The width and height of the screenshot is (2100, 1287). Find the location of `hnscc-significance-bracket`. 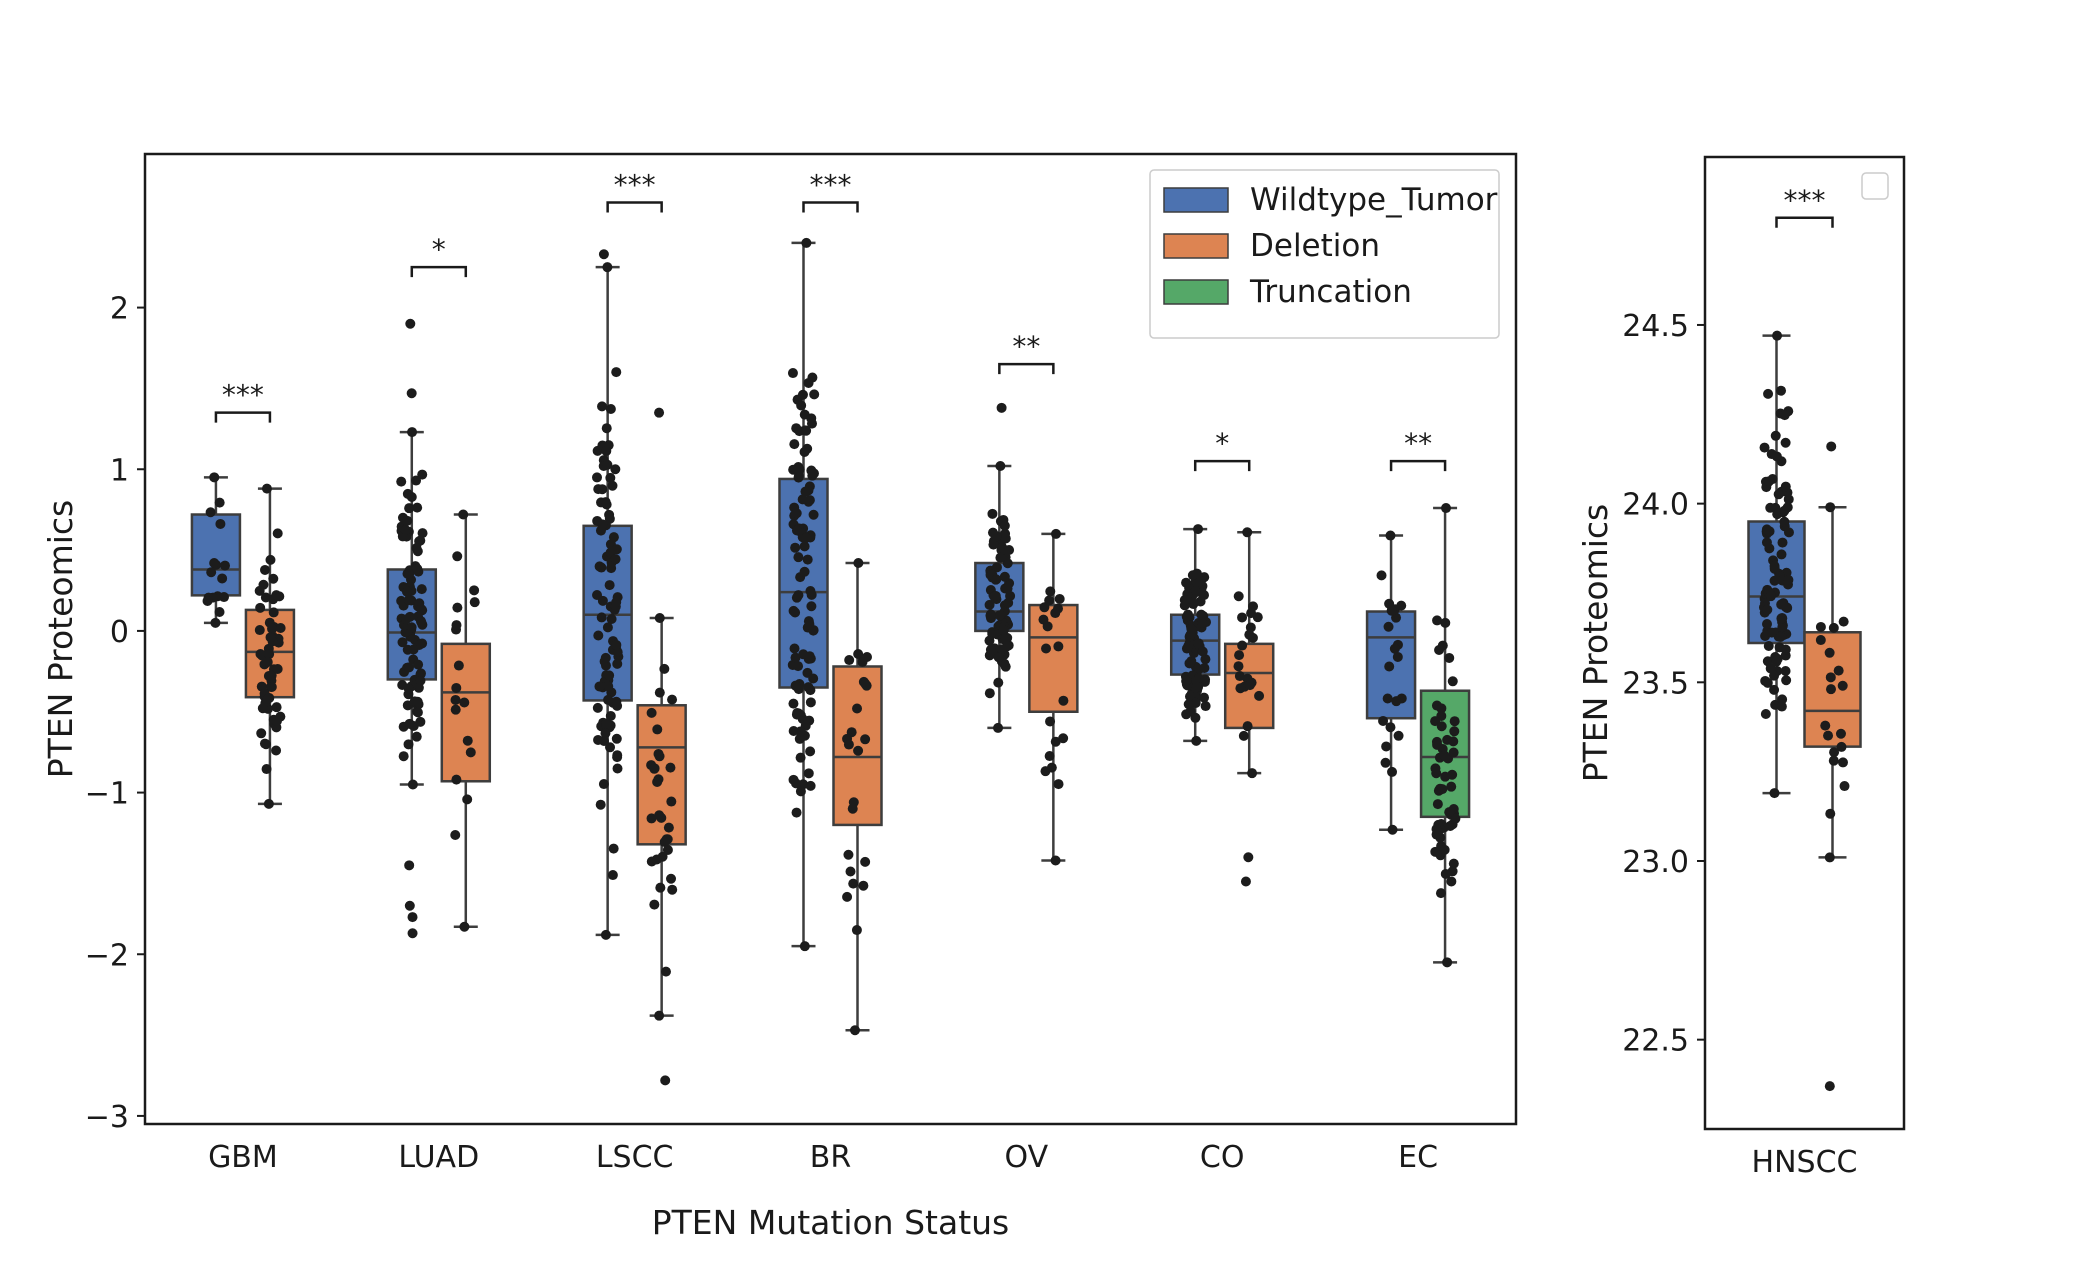

hnscc-significance-bracket is located at coordinates (1804, 222).